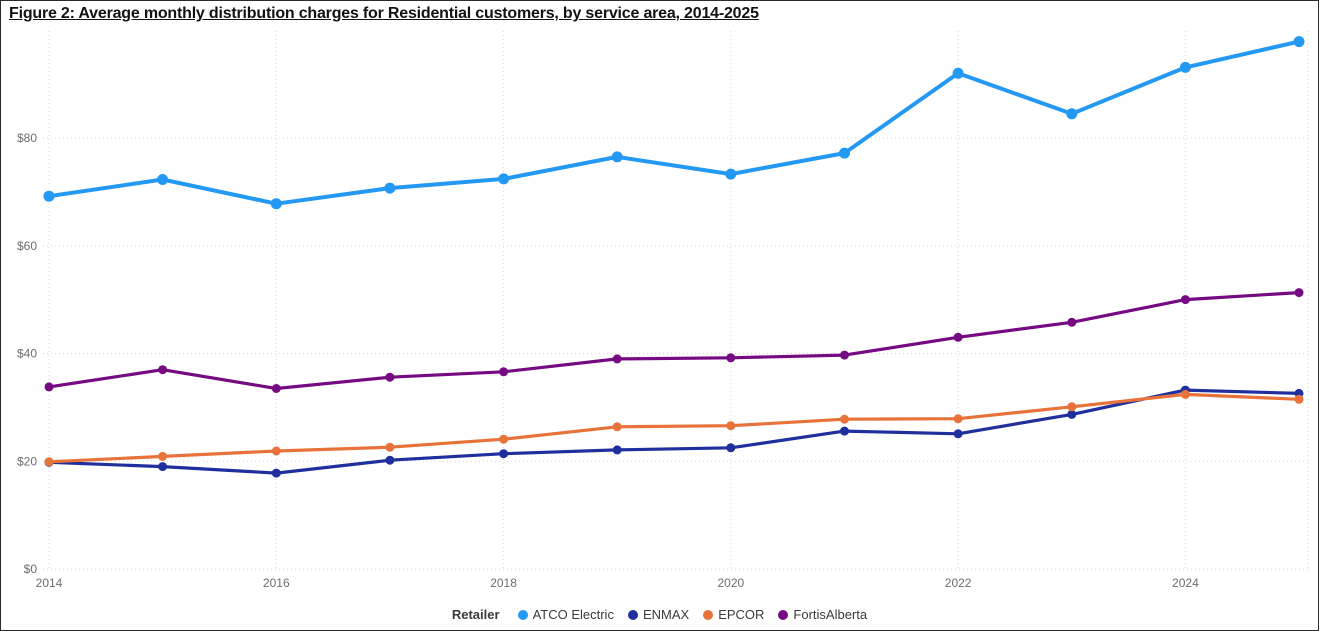 Image resolution: width=1319 pixels, height=631 pixels. Describe the element at coordinates (1072, 114) in the screenshot. I see `data-point-atco-electric-2023` at that location.